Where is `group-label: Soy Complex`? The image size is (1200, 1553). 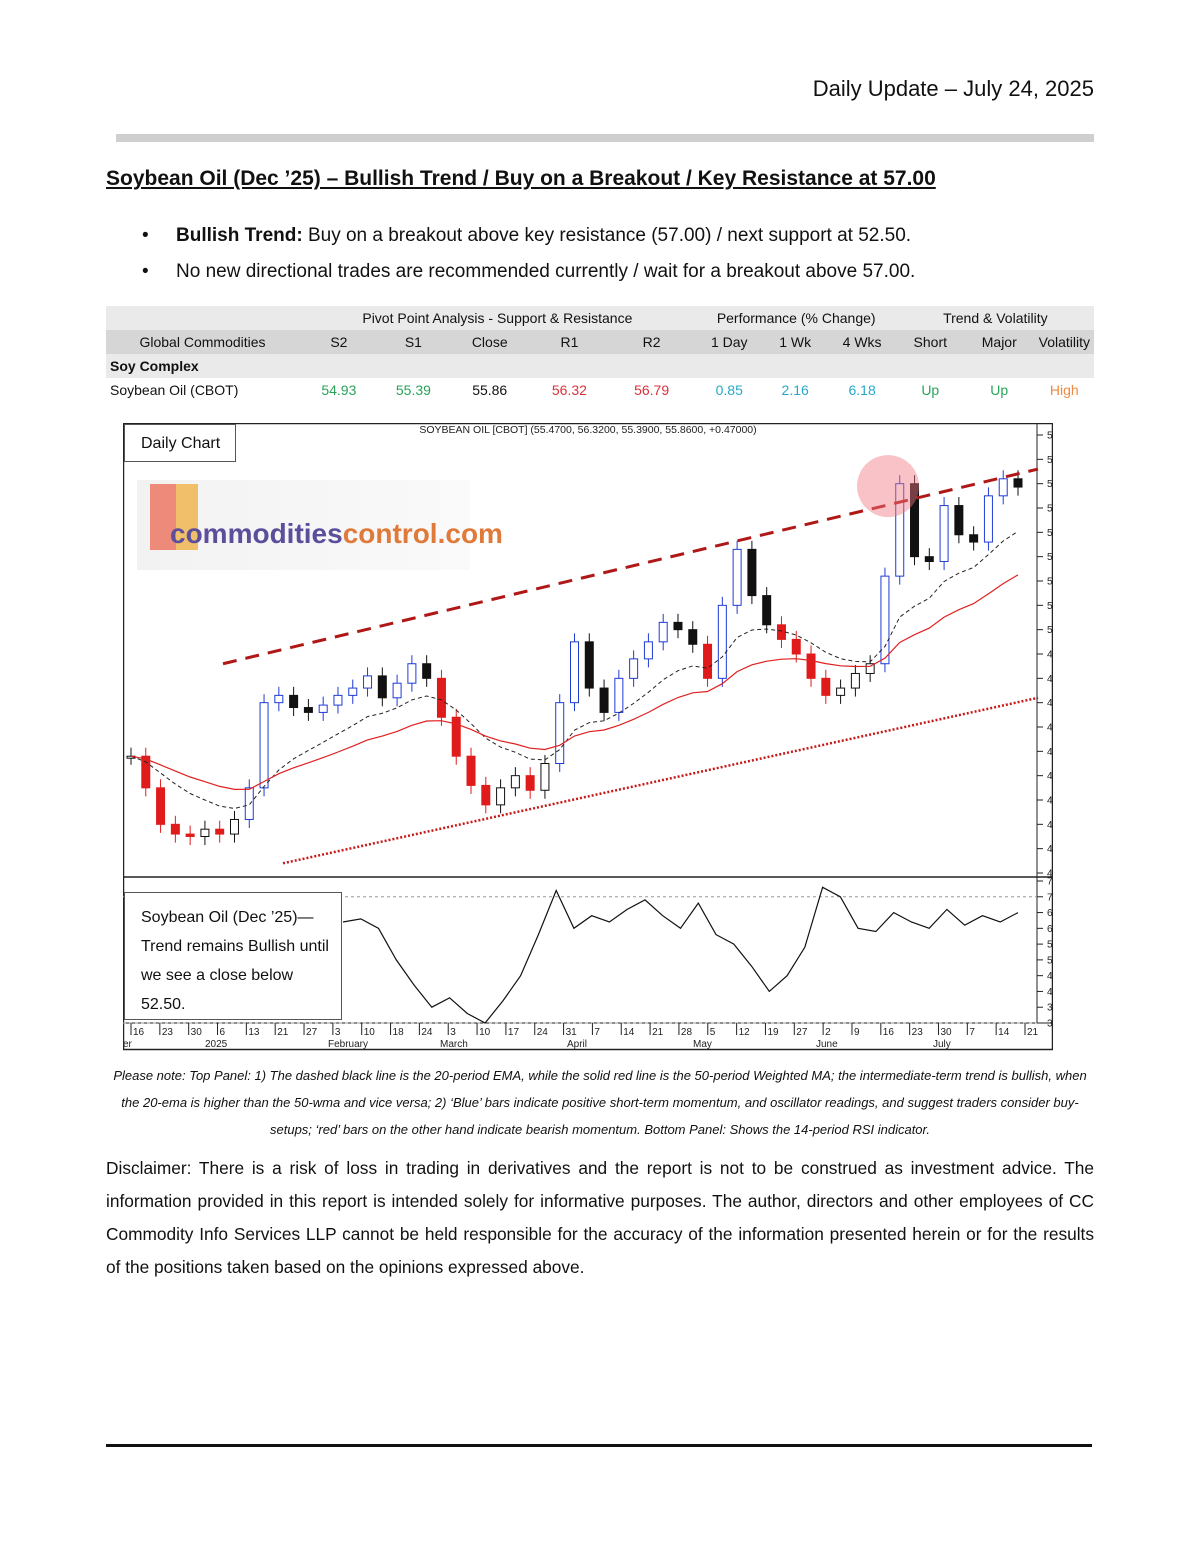
group-label: Soy Complex is located at coordinates (600, 366).